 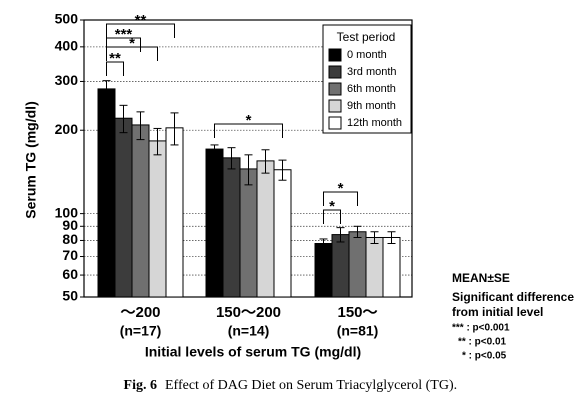 I want to click on note: Significant difference, so click(x=513, y=297).